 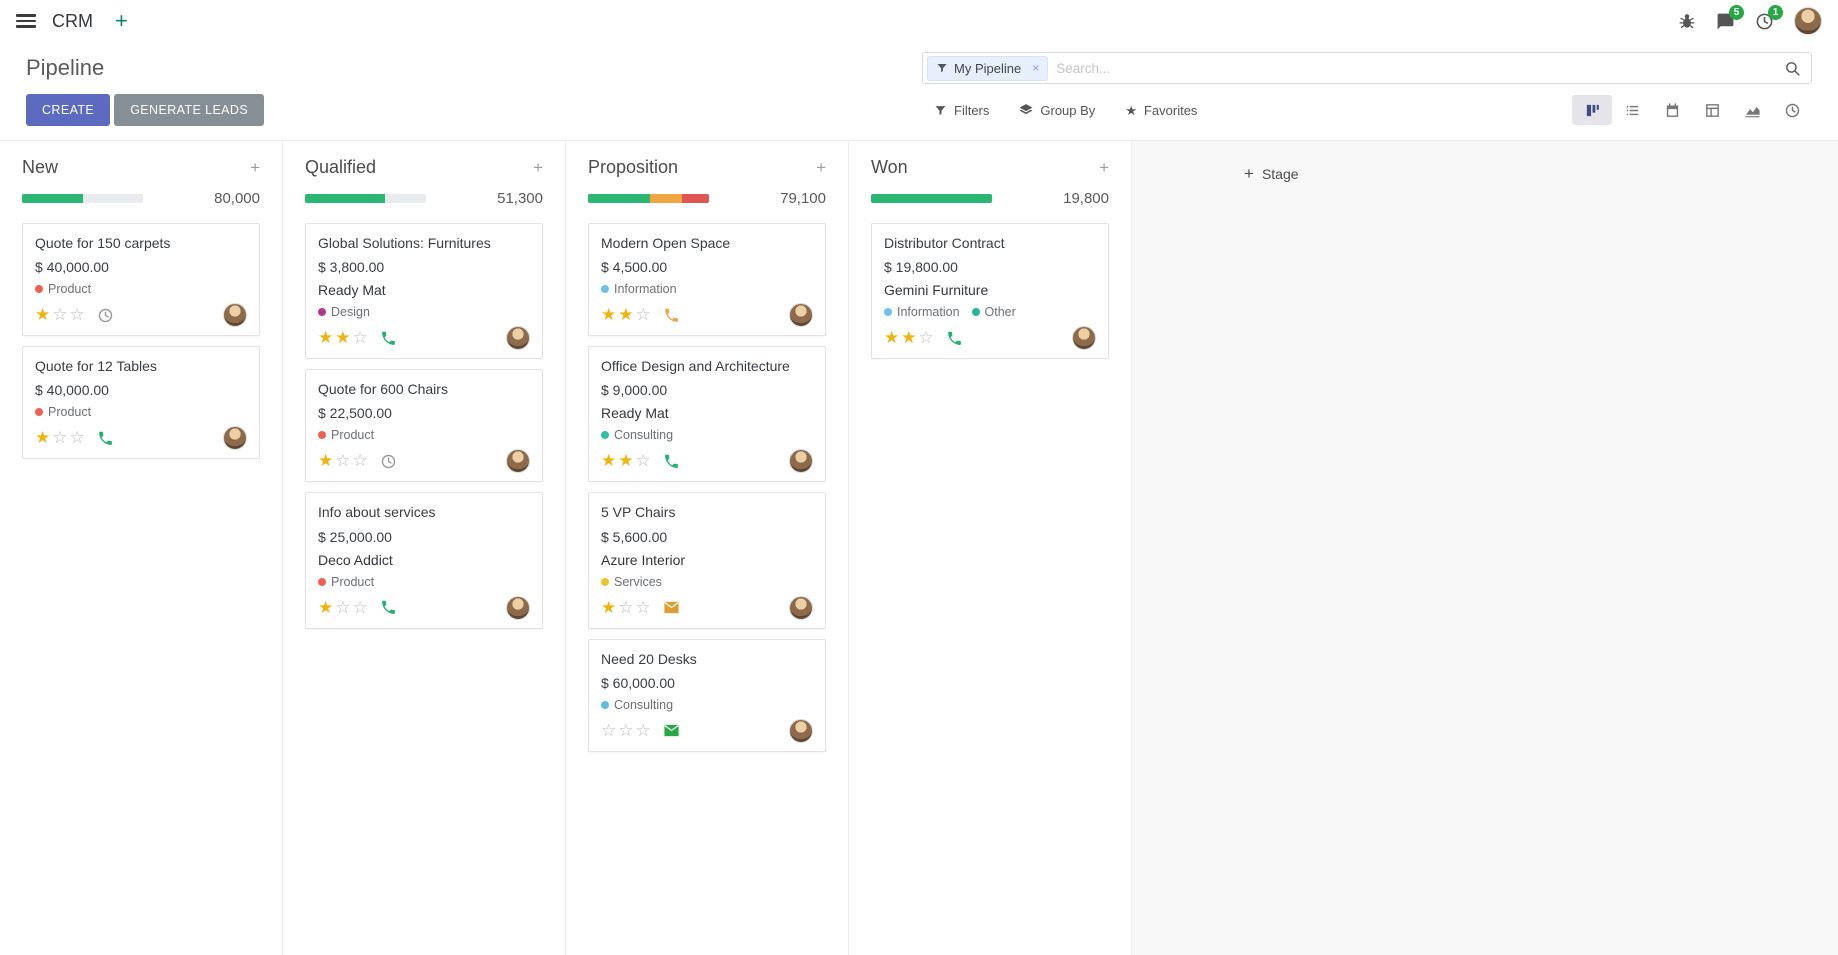 What do you see at coordinates (1792, 68) in the screenshot?
I see `search-icon` at bounding box center [1792, 68].